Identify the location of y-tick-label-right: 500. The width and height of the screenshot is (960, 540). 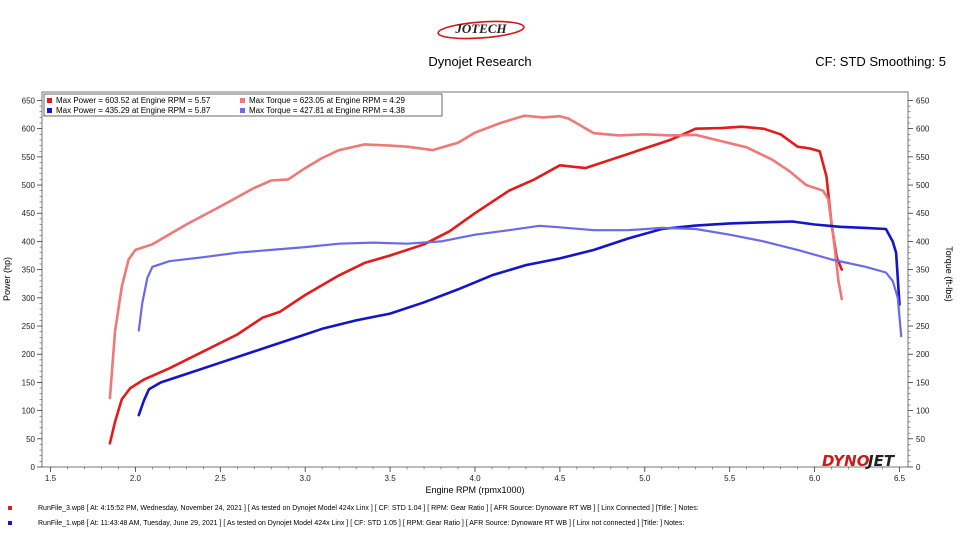
(923, 185).